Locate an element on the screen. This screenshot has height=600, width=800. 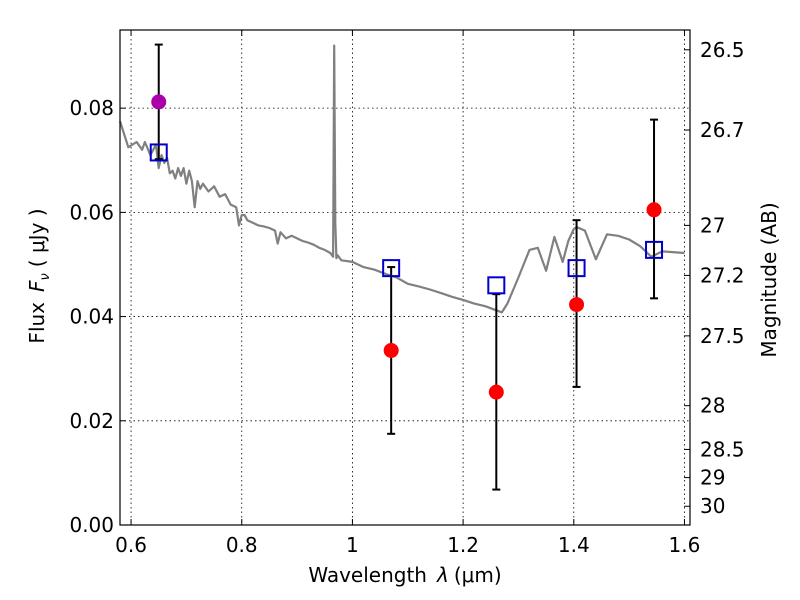
y2-tick-label: 29 is located at coordinates (712, 478).